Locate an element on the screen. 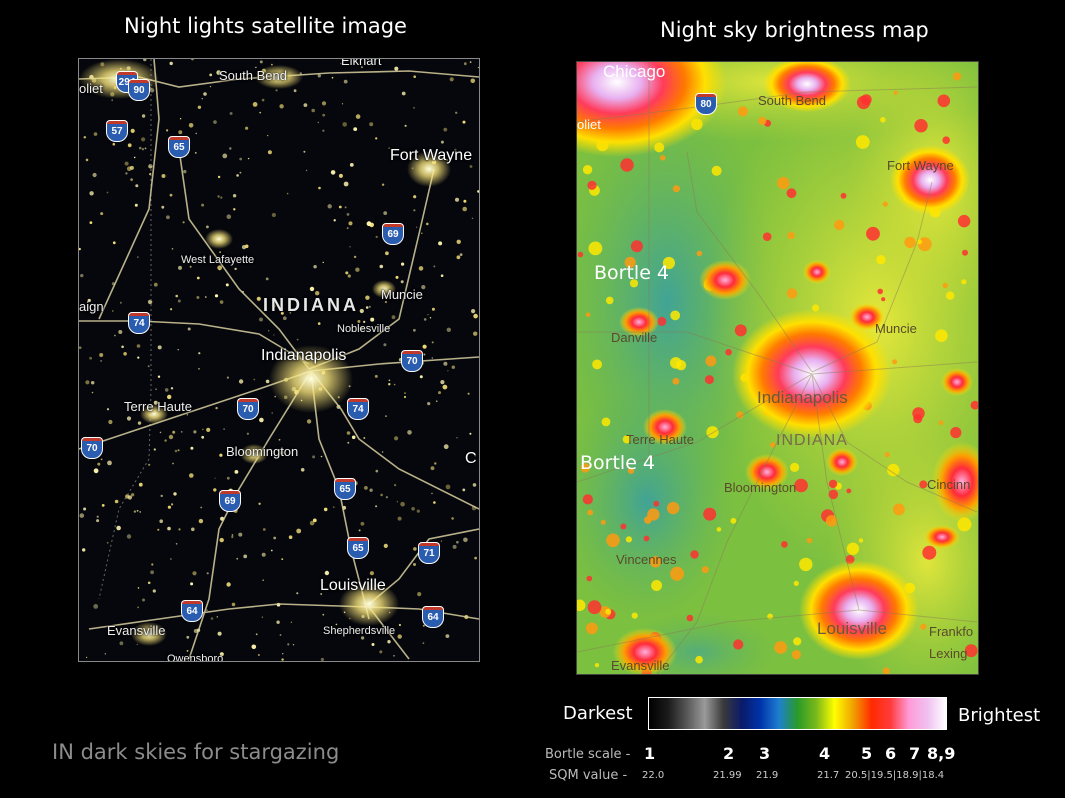 The image size is (1065, 798). label-cincinnati: Cincinn is located at coordinates (949, 484).